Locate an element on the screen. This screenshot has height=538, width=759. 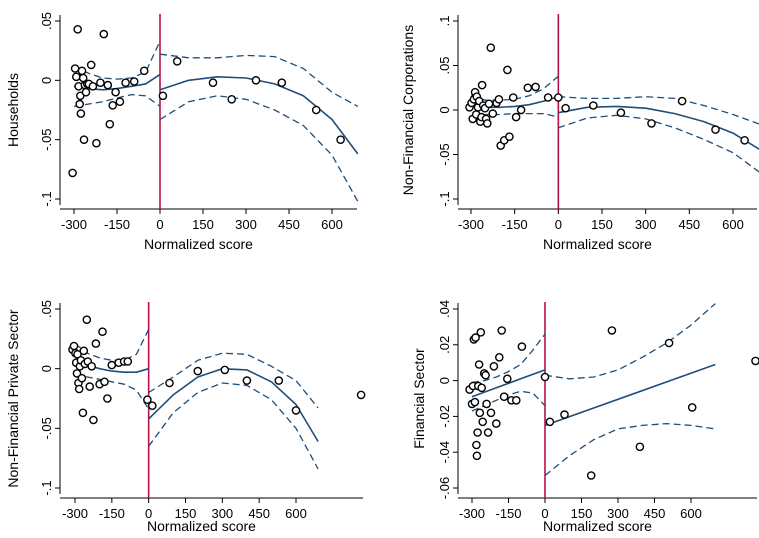
x-tick-label: 450 is located at coordinates (289, 224).